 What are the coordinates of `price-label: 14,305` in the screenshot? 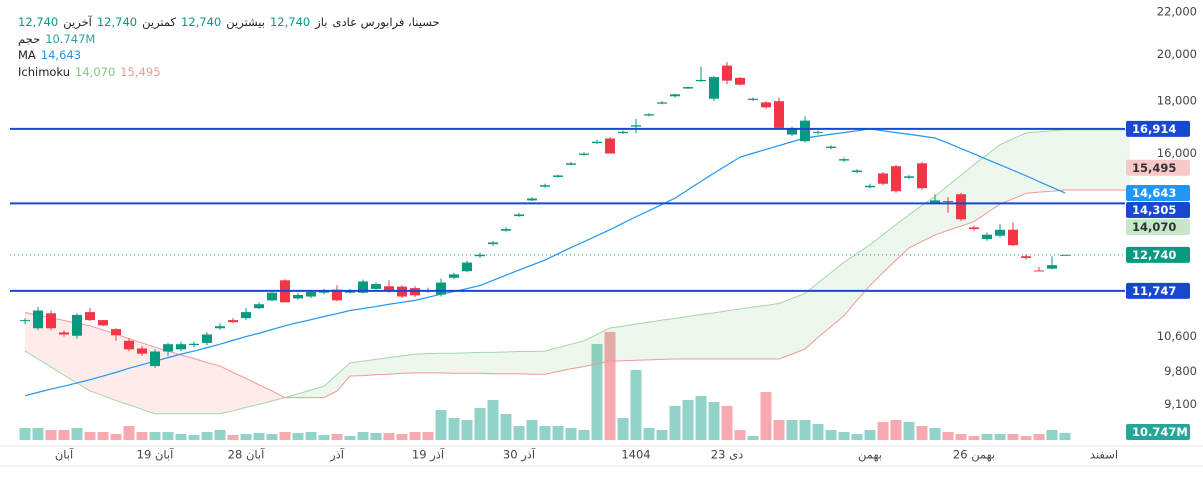 It's located at (1154, 210).